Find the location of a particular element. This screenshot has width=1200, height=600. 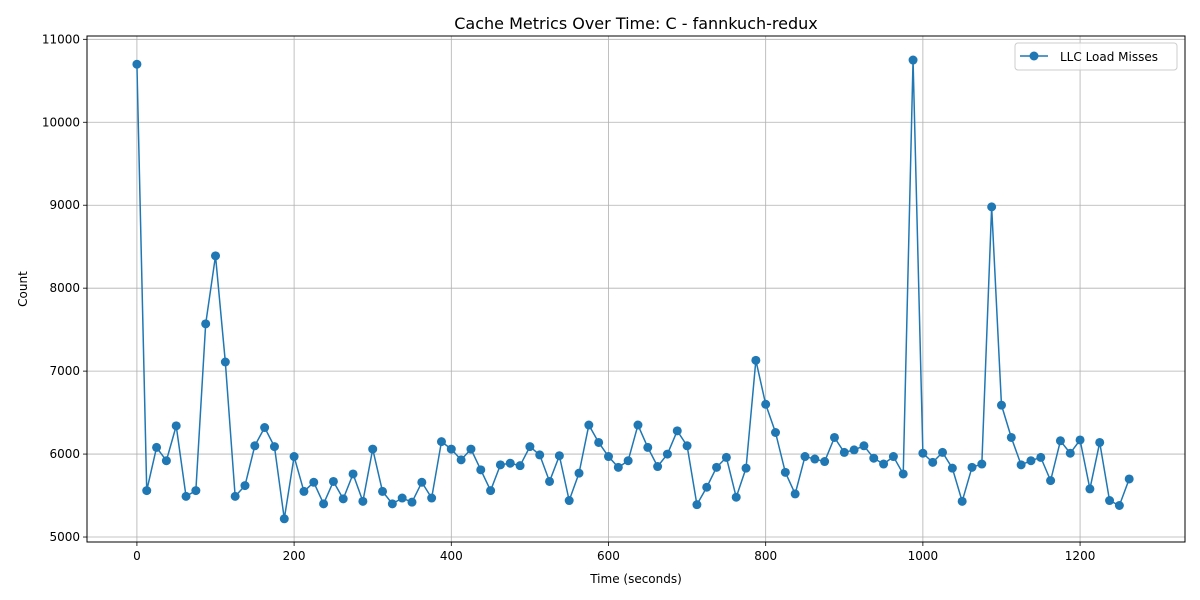

legend-box is located at coordinates (1096, 56).